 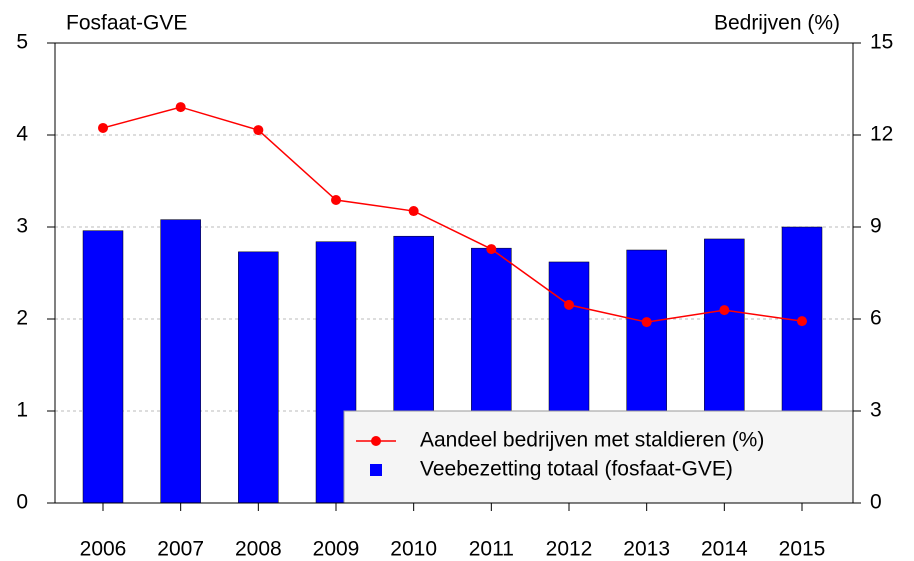 What do you see at coordinates (598, 457) in the screenshot?
I see `legend-box` at bounding box center [598, 457].